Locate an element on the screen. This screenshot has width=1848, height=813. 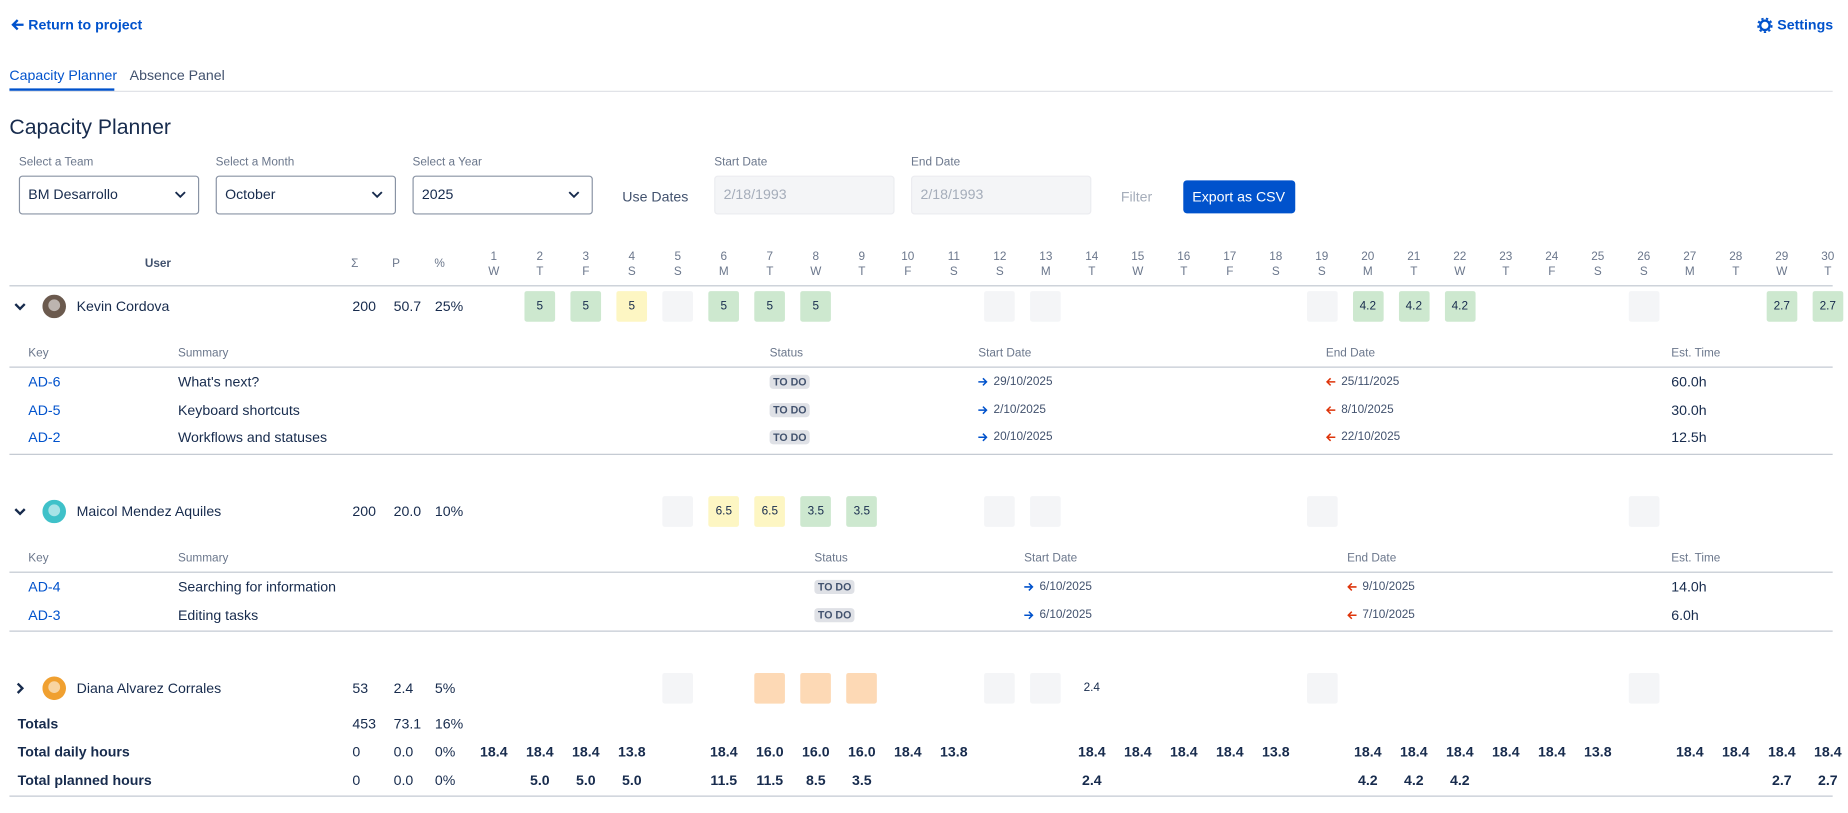
totals-day-value: 2.7 is located at coordinates (1781, 780).